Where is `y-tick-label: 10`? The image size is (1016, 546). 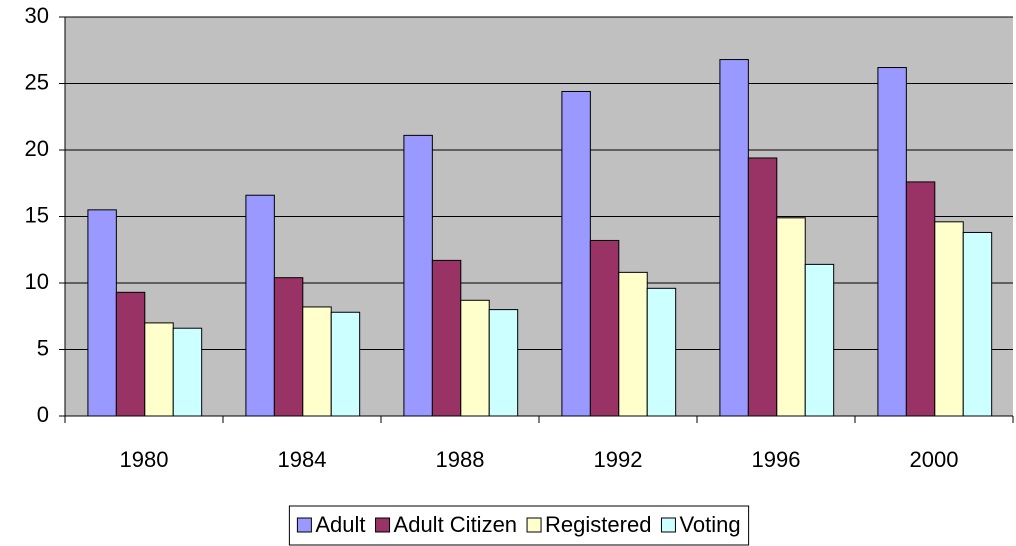 y-tick-label: 10 is located at coordinates (37, 281).